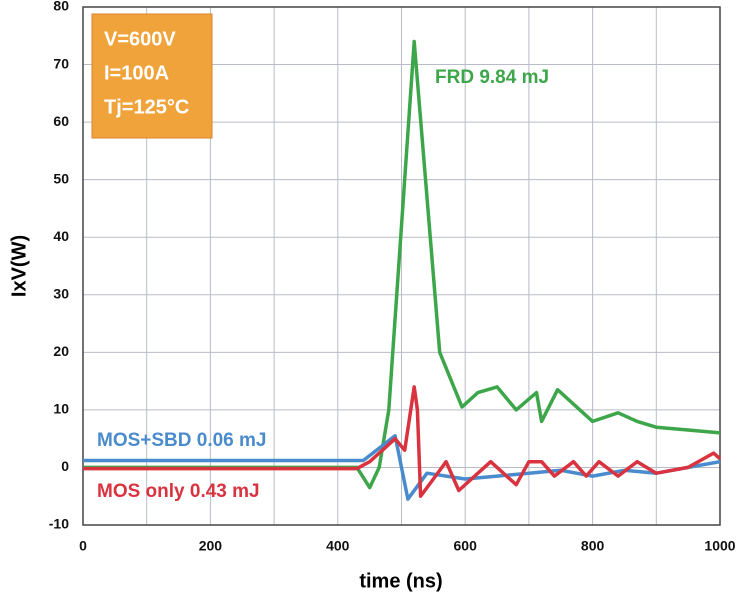  What do you see at coordinates (61, 351) in the screenshot?
I see `y-tick-label: 20` at bounding box center [61, 351].